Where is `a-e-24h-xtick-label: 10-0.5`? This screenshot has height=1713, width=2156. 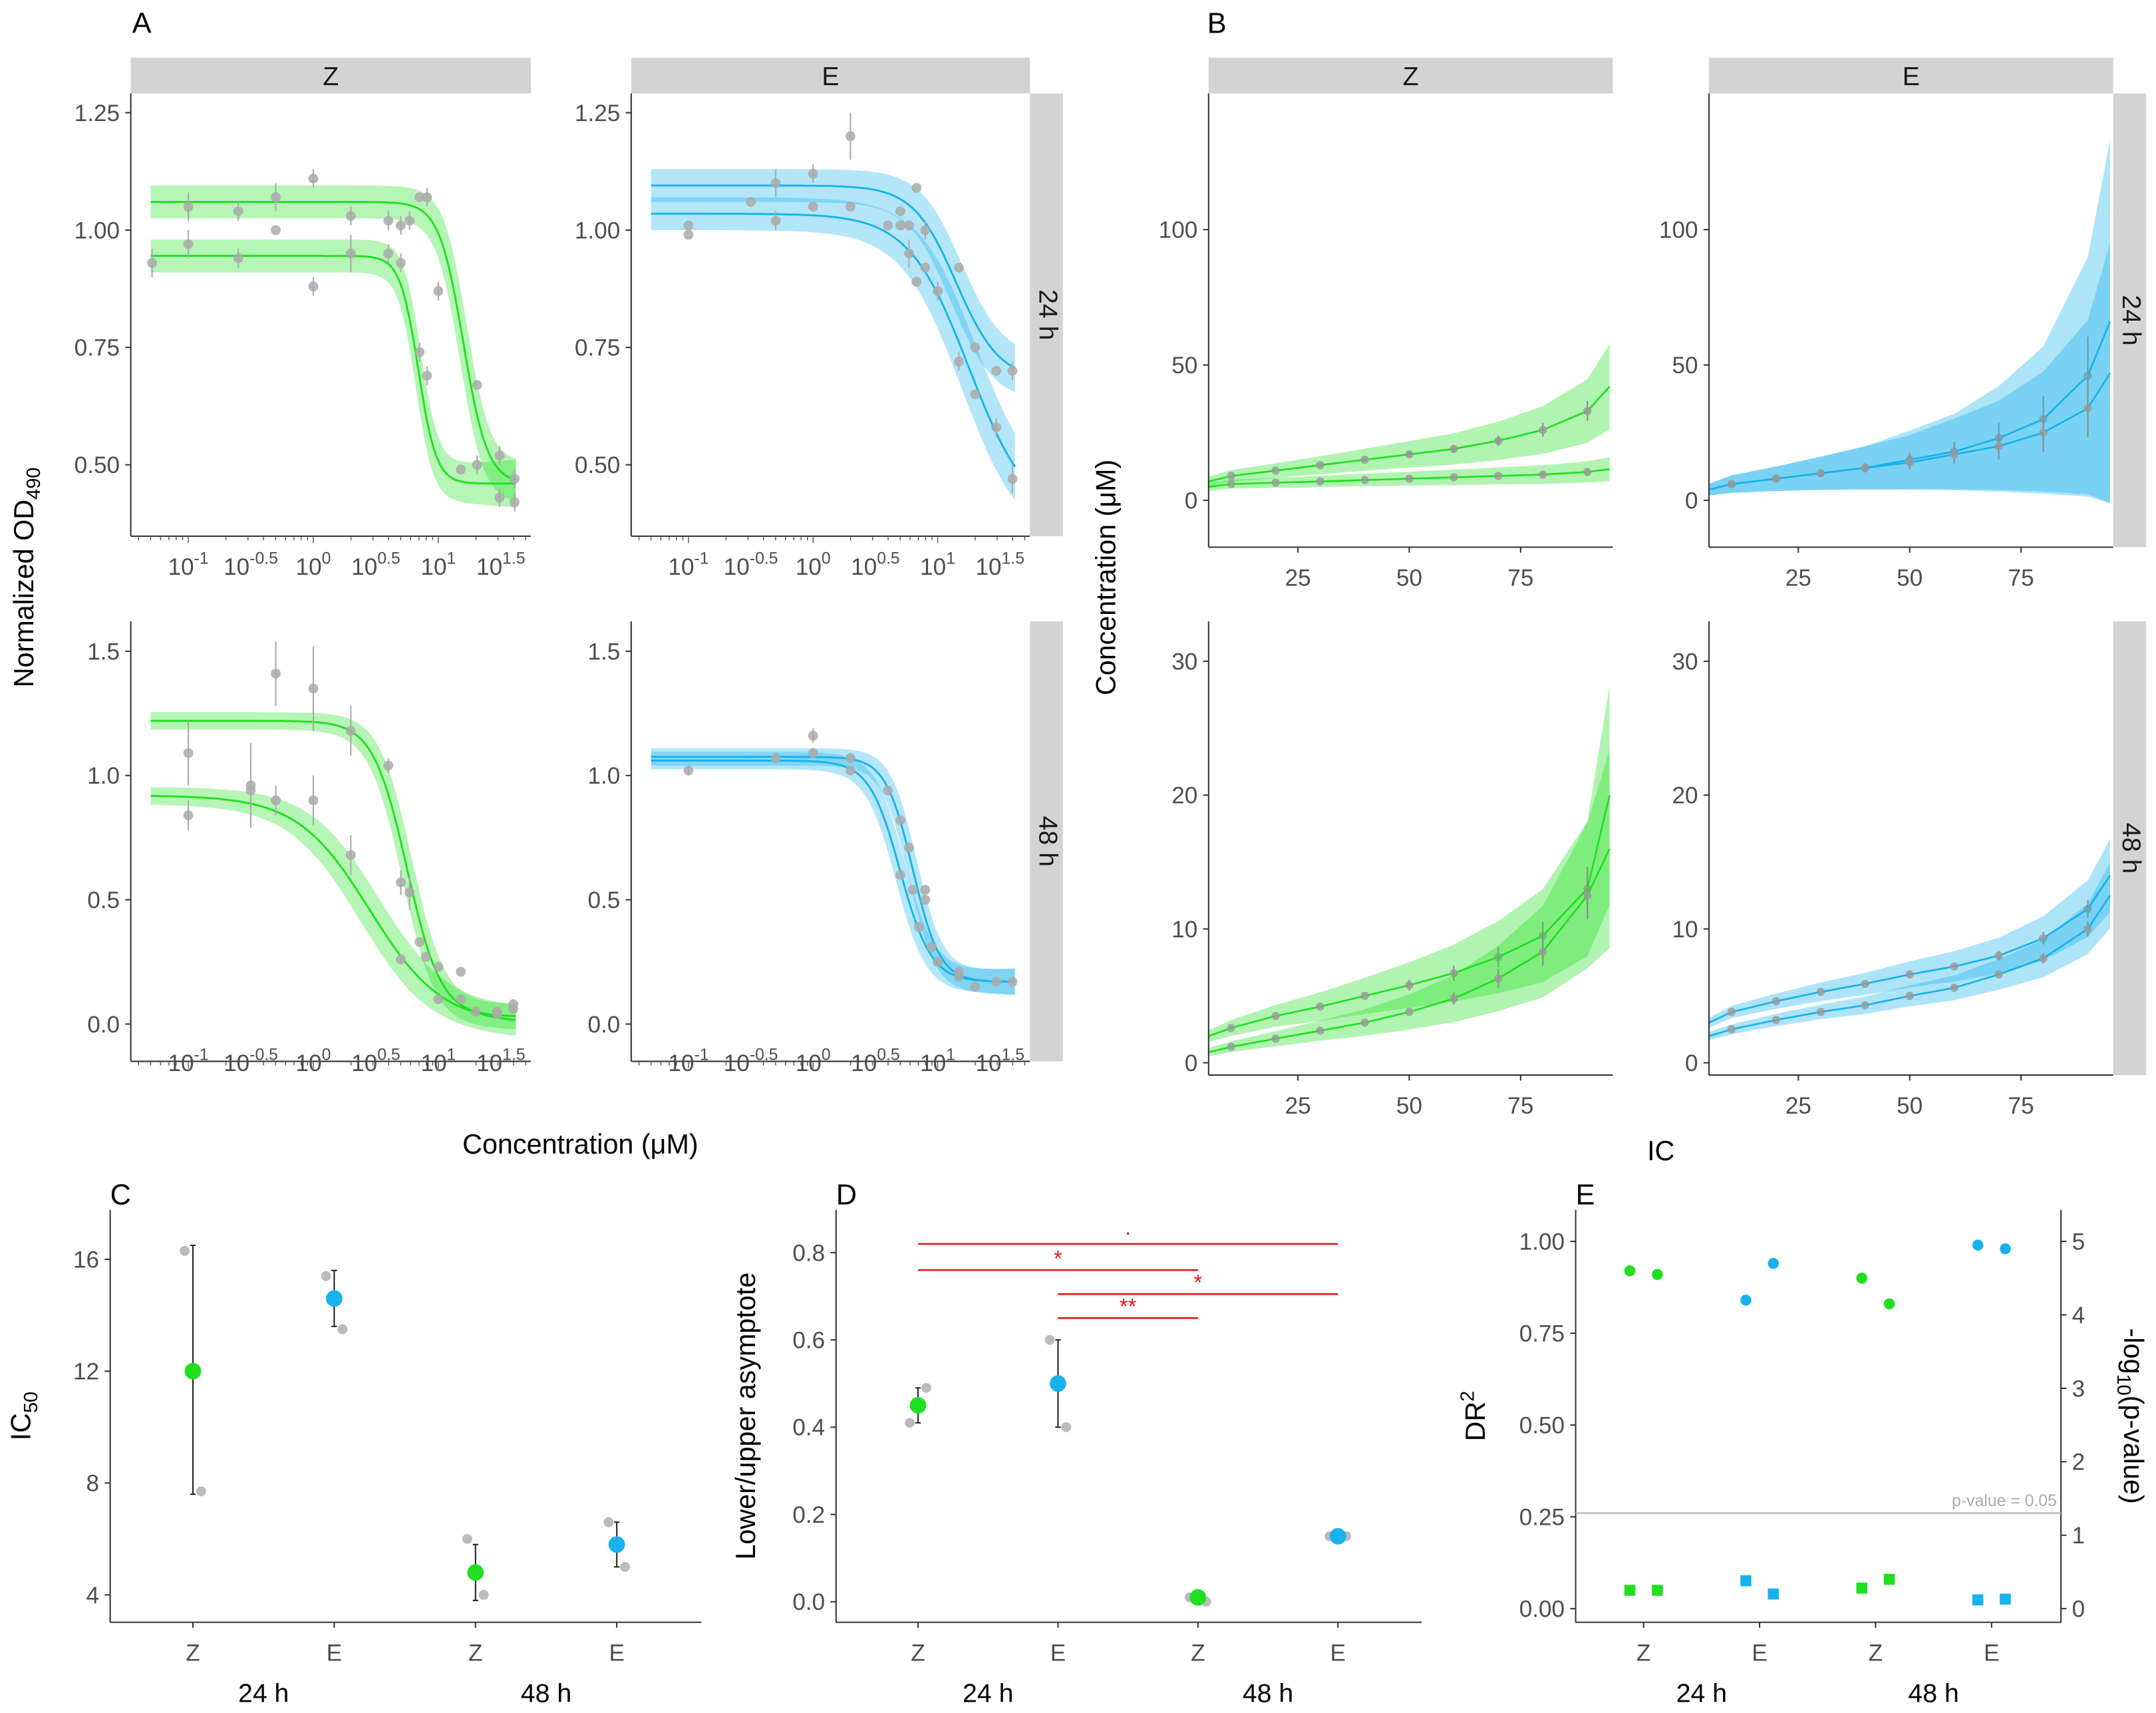 a-e-24h-xtick-label: 10-0.5 is located at coordinates (751, 564).